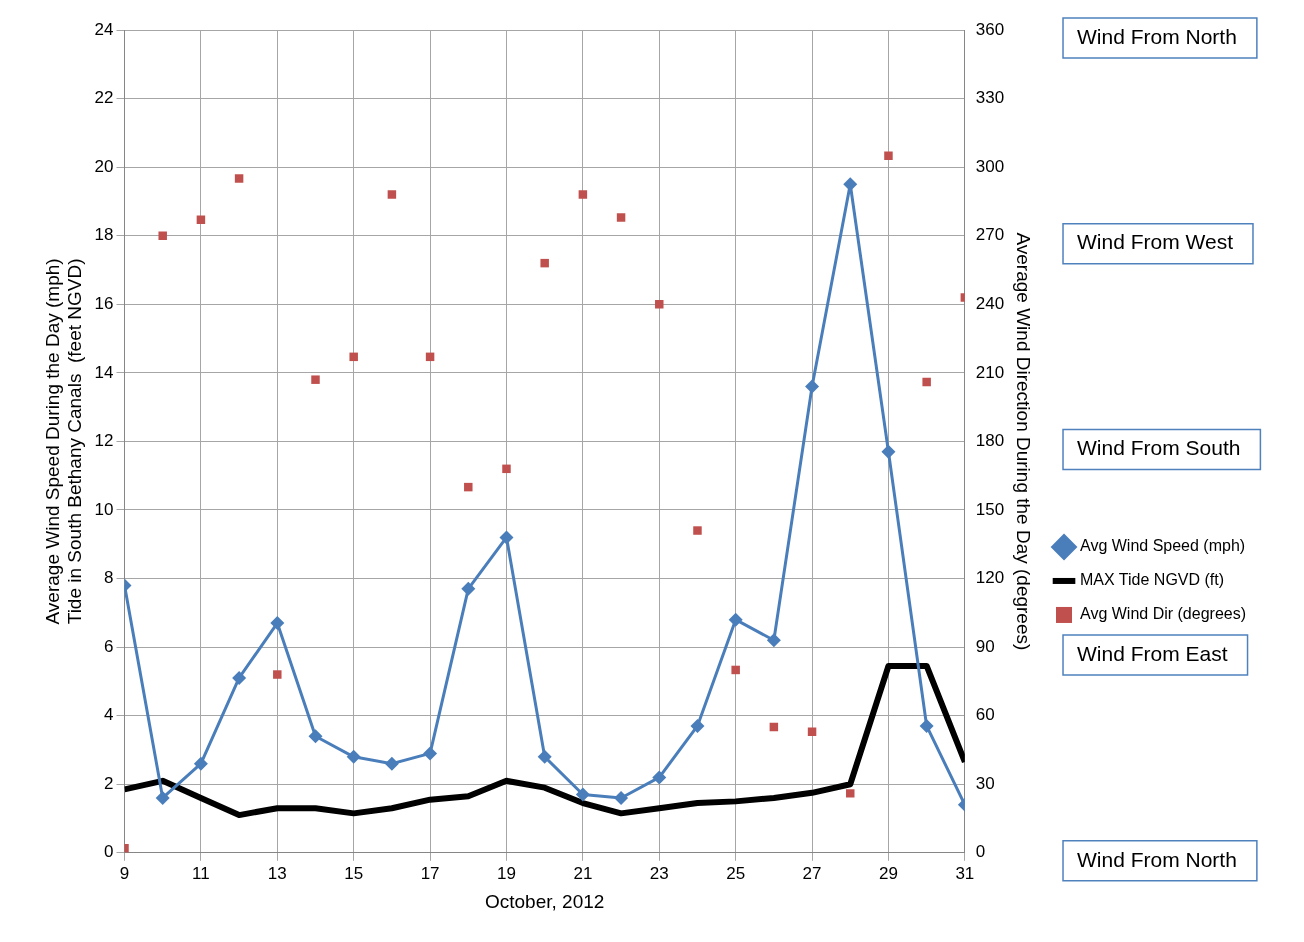 Image resolution: width=1304 pixels, height=942 pixels. I want to click on y2-tick-label: 240, so click(990, 303).